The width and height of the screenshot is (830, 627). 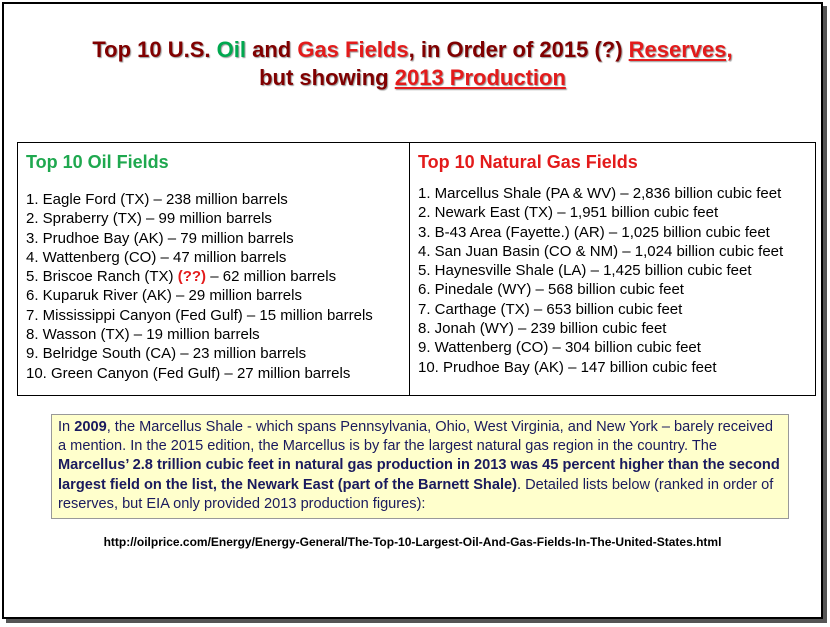 What do you see at coordinates (271, 49) in the screenshot?
I see `title-text: and` at bounding box center [271, 49].